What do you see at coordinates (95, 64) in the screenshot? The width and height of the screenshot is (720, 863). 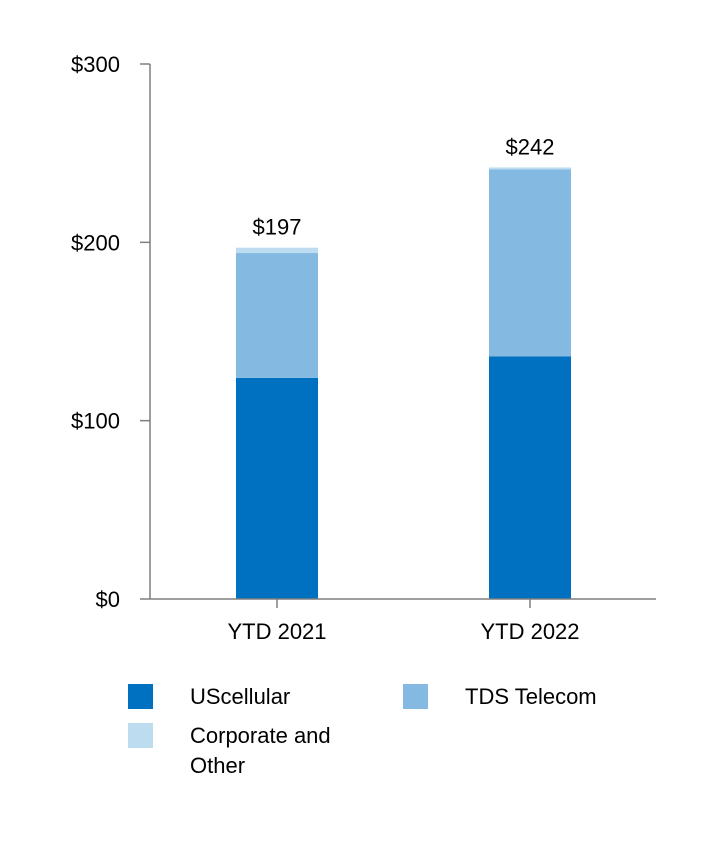 I see `y-tick-label-4: $300` at bounding box center [95, 64].